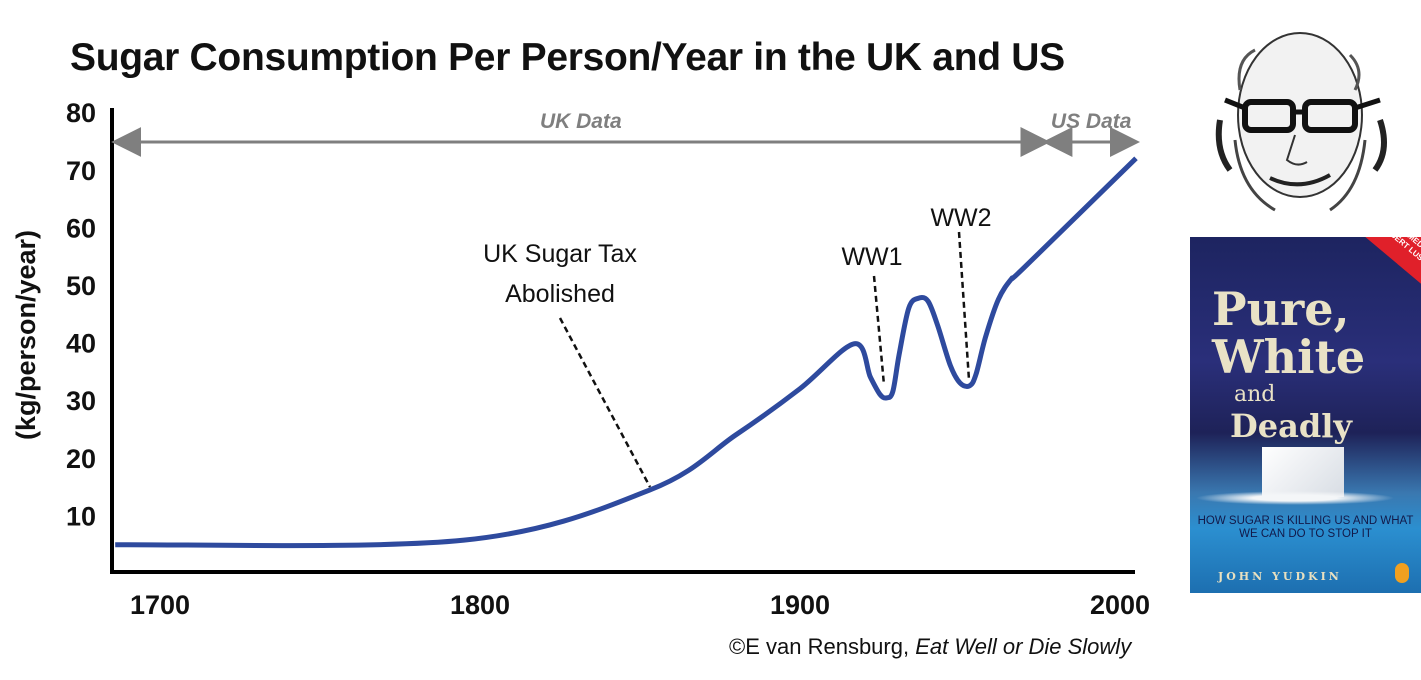 The height and width of the screenshot is (680, 1421). I want to click on annotation-label: Abolished, so click(560, 294).